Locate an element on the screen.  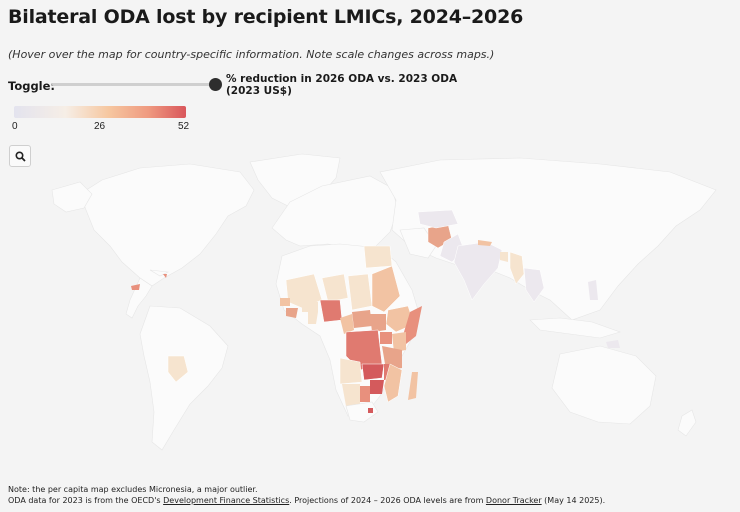
country-iran is located at coordinates (418, 243).